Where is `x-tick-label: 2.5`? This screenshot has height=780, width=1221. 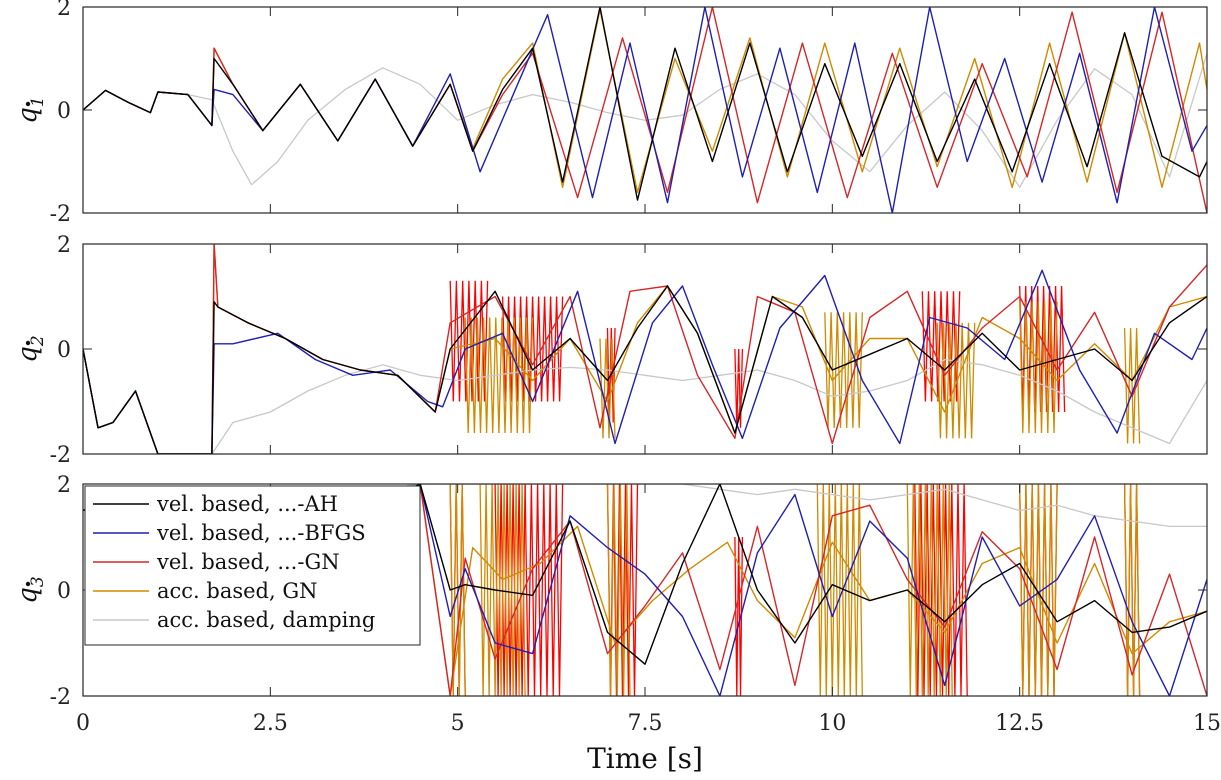 x-tick-label: 2.5 is located at coordinates (270, 723).